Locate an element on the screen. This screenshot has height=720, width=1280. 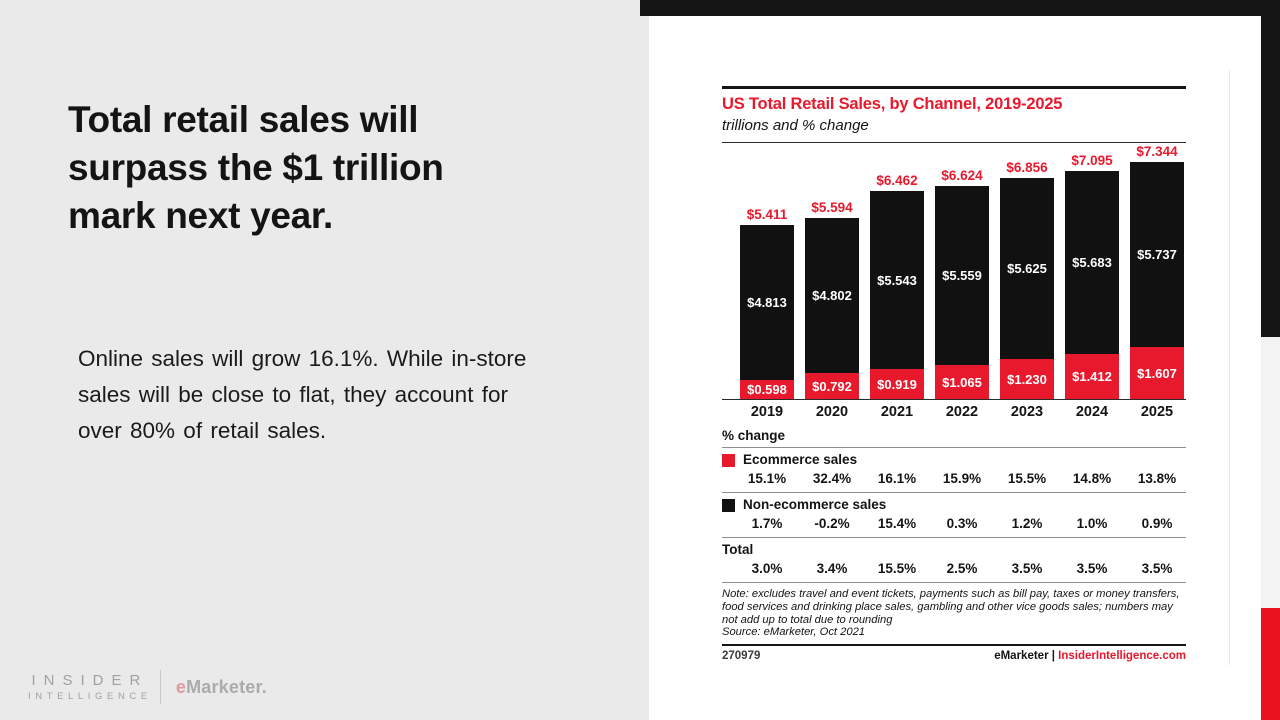
top-black-band is located at coordinates (960, 8).